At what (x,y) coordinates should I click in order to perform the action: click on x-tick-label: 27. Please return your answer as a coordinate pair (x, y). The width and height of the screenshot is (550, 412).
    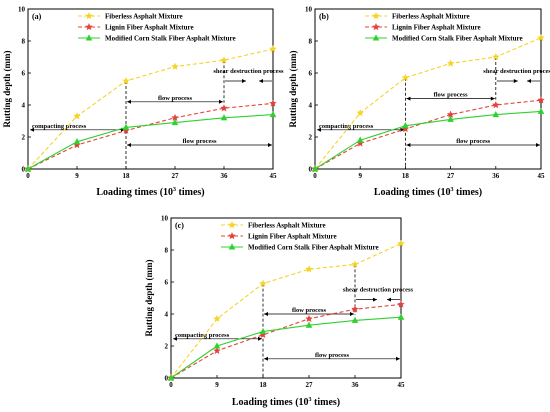
    Looking at the image, I should click on (451, 176).